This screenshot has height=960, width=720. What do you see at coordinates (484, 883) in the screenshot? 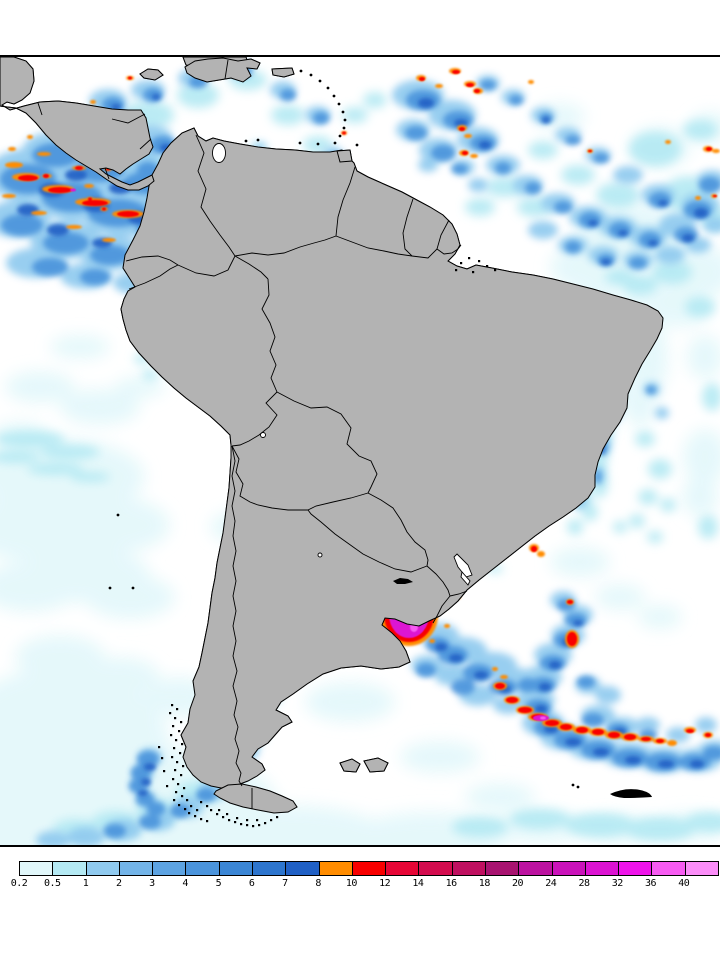
I see `colorbar-label: 18` at bounding box center [484, 883].